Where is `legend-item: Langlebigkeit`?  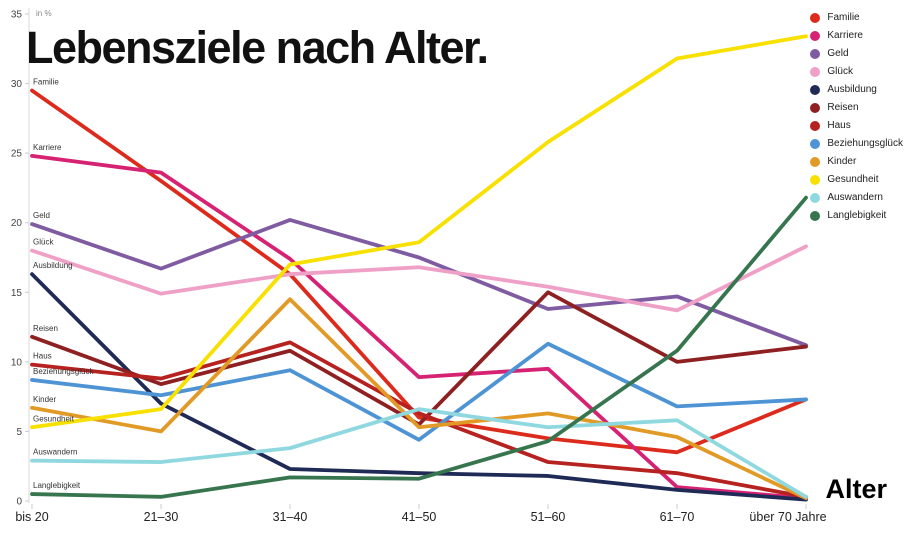
legend-item: Langlebigkeit is located at coordinates (856, 216).